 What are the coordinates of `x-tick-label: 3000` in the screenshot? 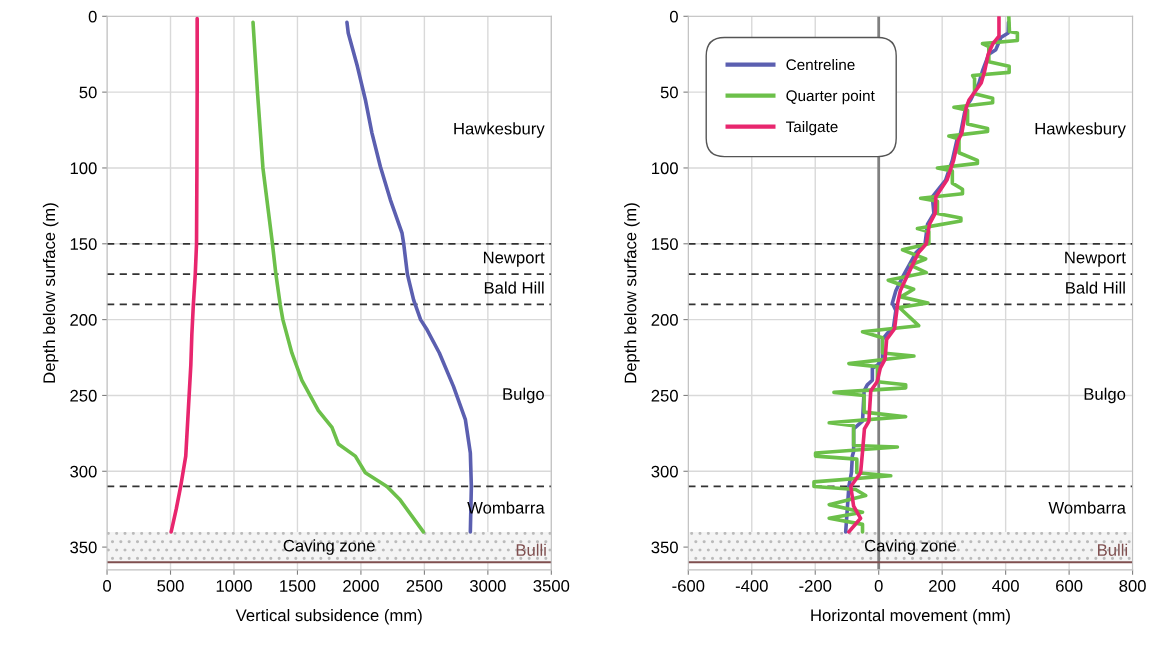 It's located at (487, 586).